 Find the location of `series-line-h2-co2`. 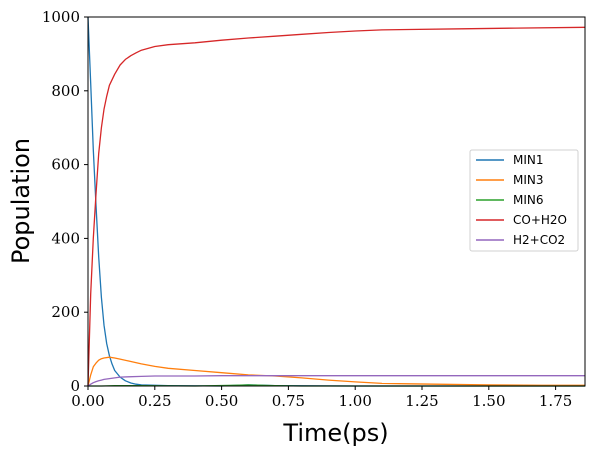

series-line-h2-co2 is located at coordinates (336, 381).